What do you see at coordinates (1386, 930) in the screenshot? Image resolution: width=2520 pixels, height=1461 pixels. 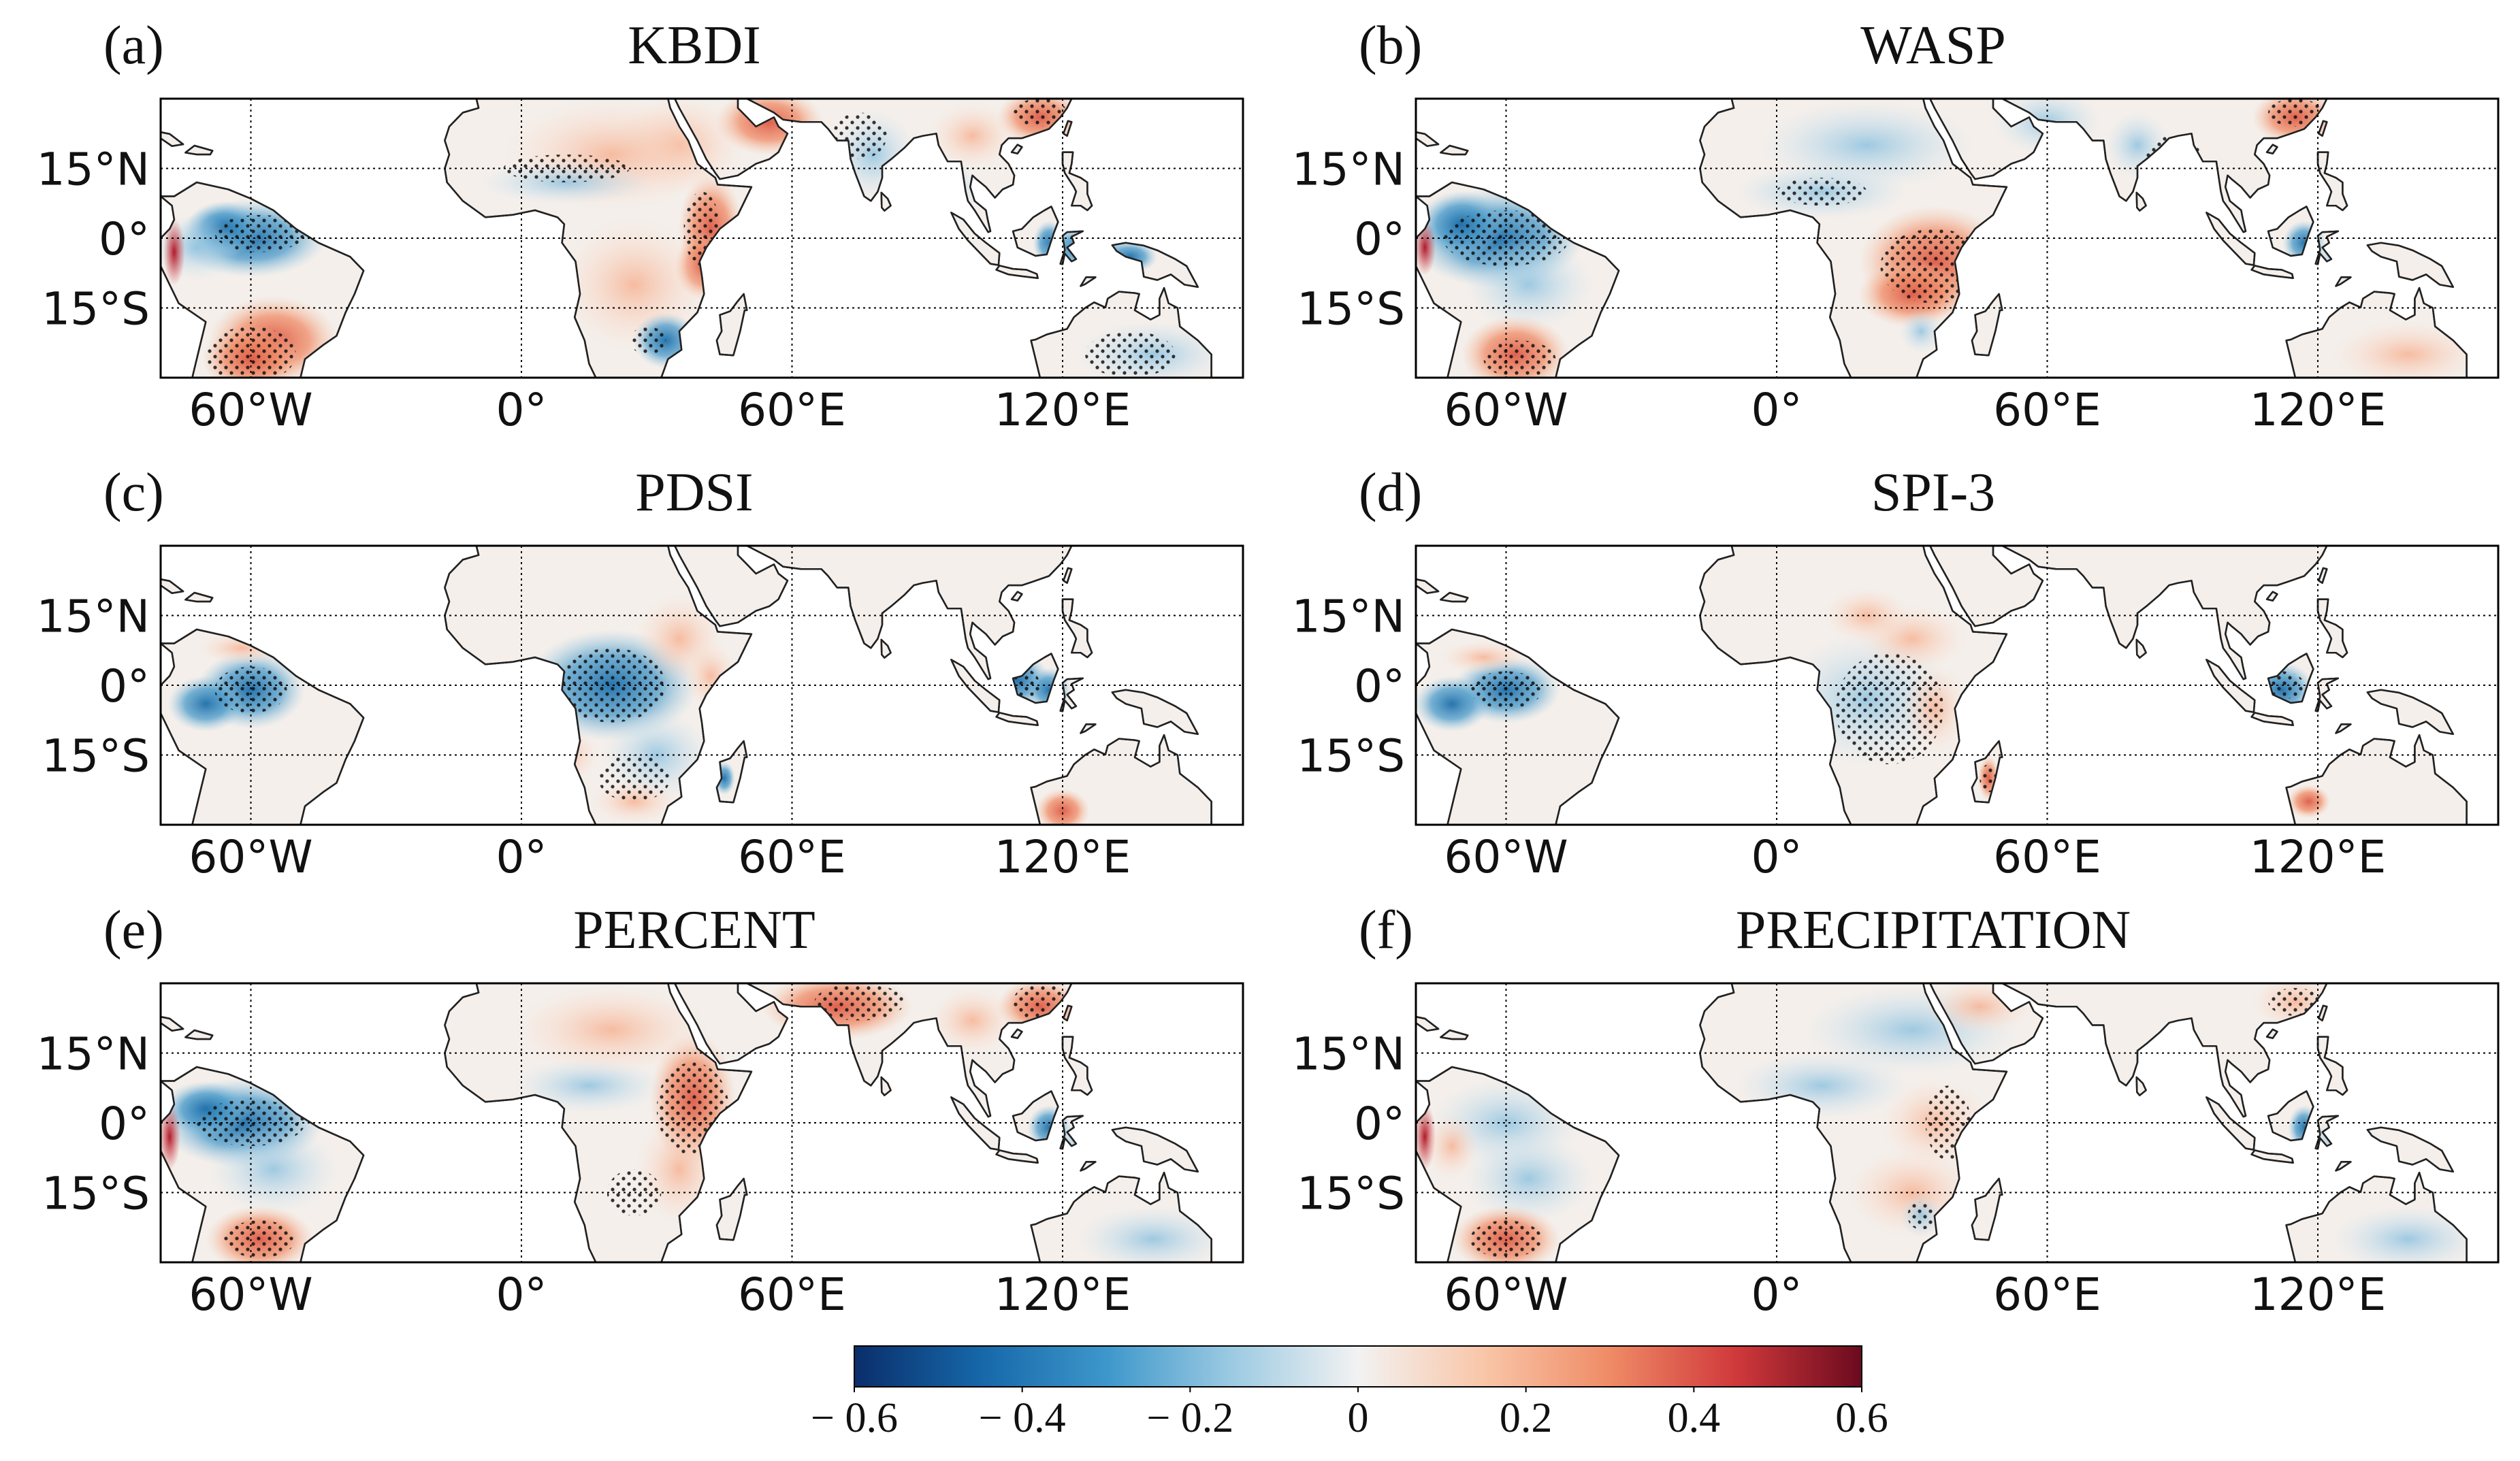 I see `panel-letter: (f)` at bounding box center [1386, 930].